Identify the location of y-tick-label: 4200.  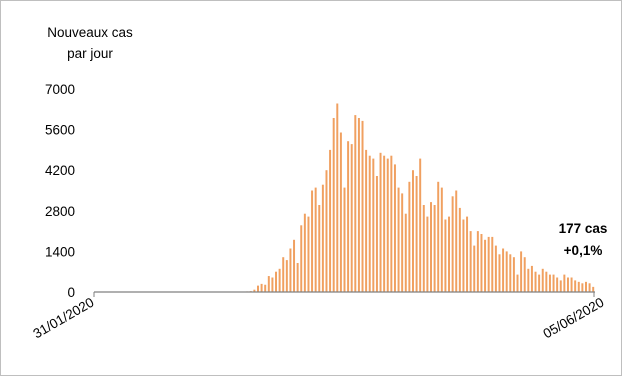
(60, 170).